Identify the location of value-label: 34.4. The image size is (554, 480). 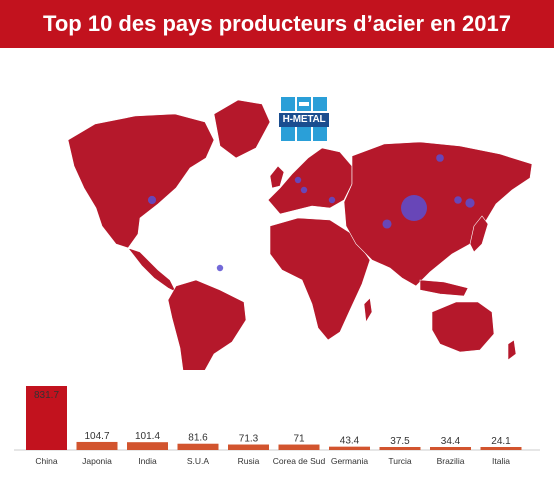
(451, 441).